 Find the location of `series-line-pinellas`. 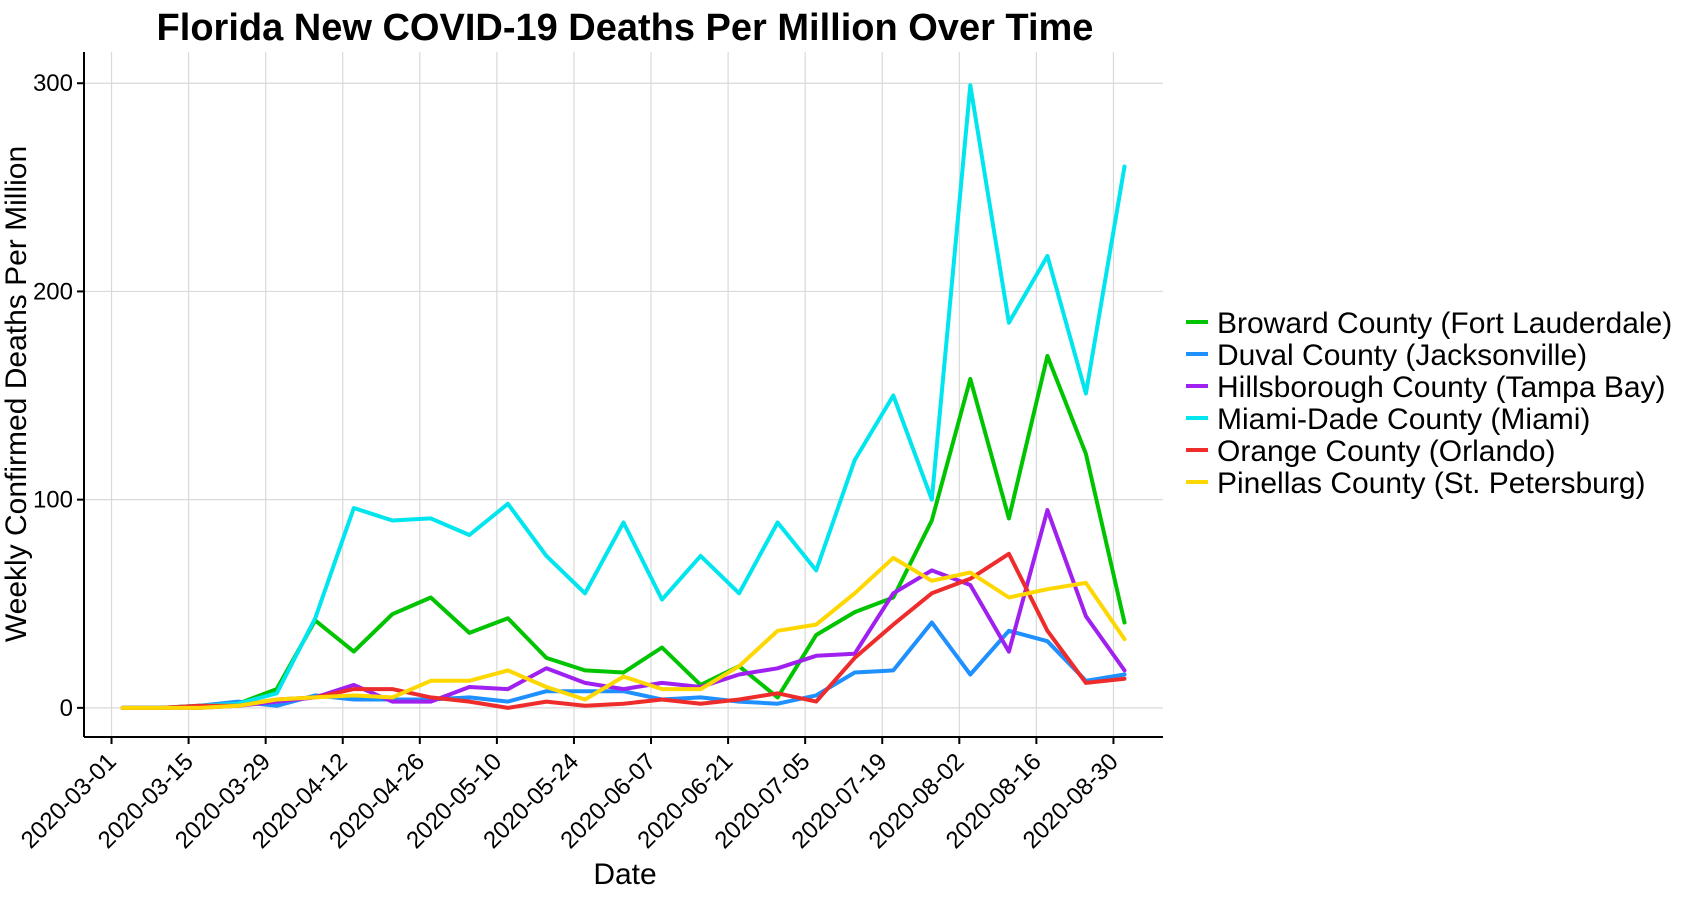

series-line-pinellas is located at coordinates (623, 632).